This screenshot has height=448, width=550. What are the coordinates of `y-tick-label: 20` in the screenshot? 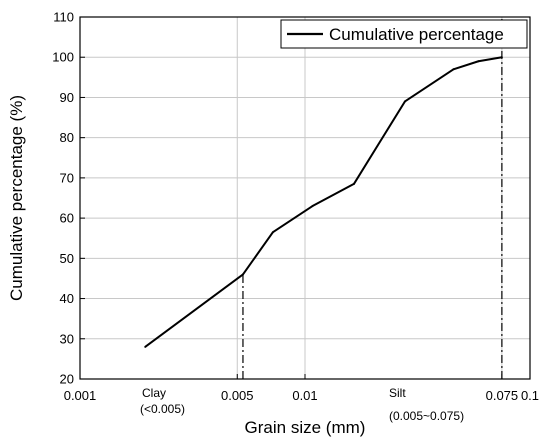 It's located at (67, 379).